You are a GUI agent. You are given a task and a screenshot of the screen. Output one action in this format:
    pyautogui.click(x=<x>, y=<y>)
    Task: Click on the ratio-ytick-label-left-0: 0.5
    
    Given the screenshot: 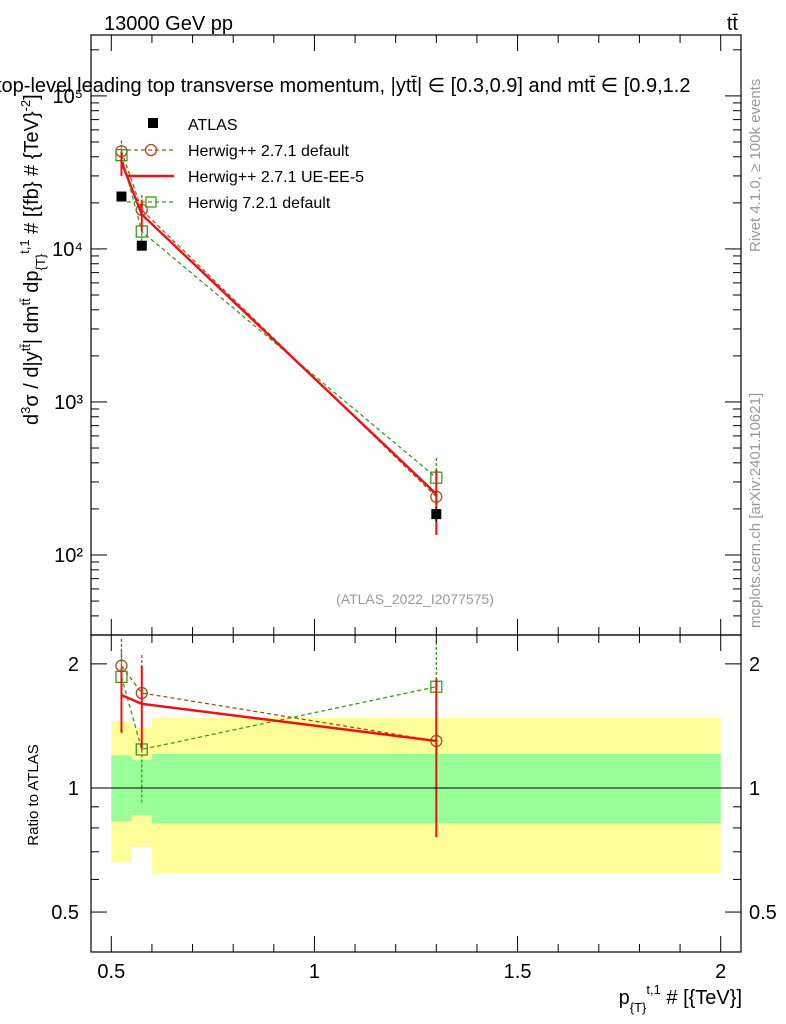 What is the action you would take?
    pyautogui.click(x=65, y=913)
    